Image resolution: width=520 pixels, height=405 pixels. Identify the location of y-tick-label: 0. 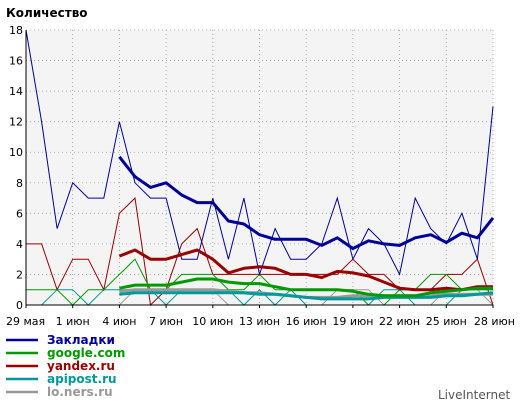
(19, 305).